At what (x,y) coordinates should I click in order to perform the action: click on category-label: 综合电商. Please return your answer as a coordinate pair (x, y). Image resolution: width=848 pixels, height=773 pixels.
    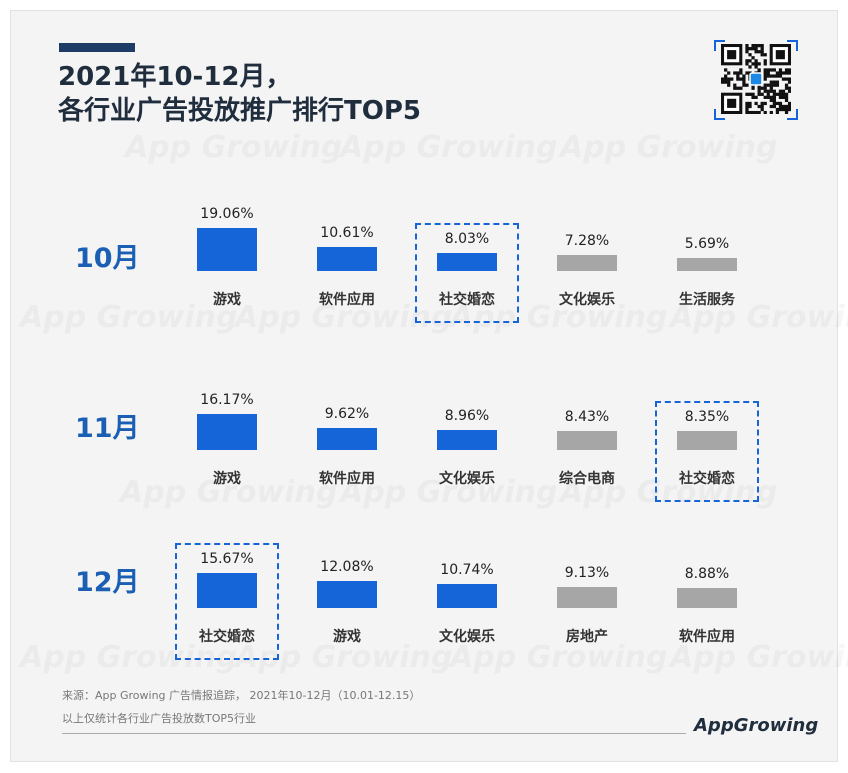
    Looking at the image, I should click on (587, 479).